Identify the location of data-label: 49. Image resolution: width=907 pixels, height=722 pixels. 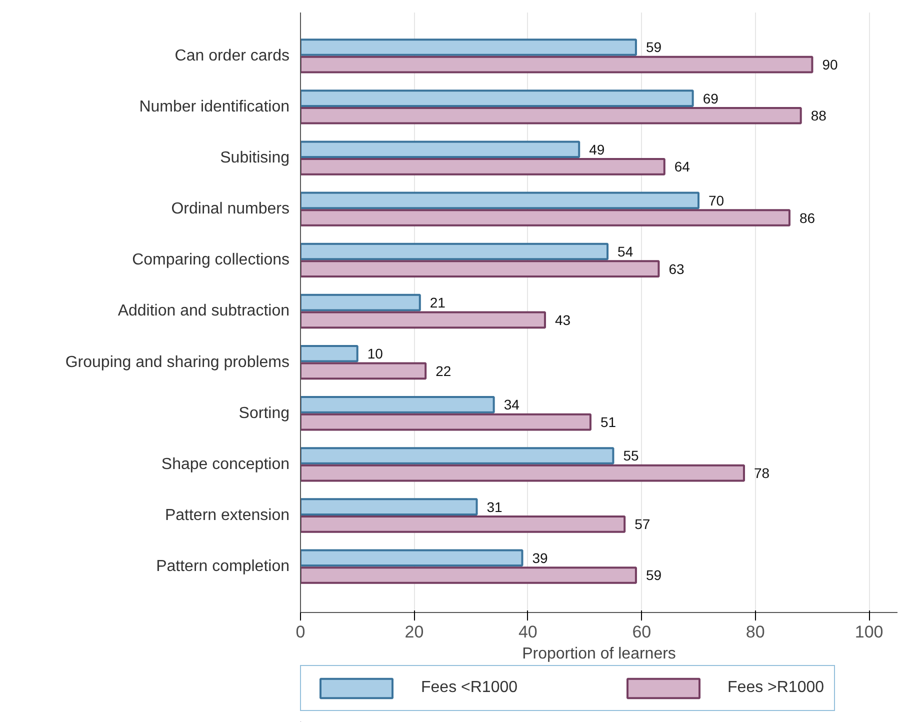
(597, 149).